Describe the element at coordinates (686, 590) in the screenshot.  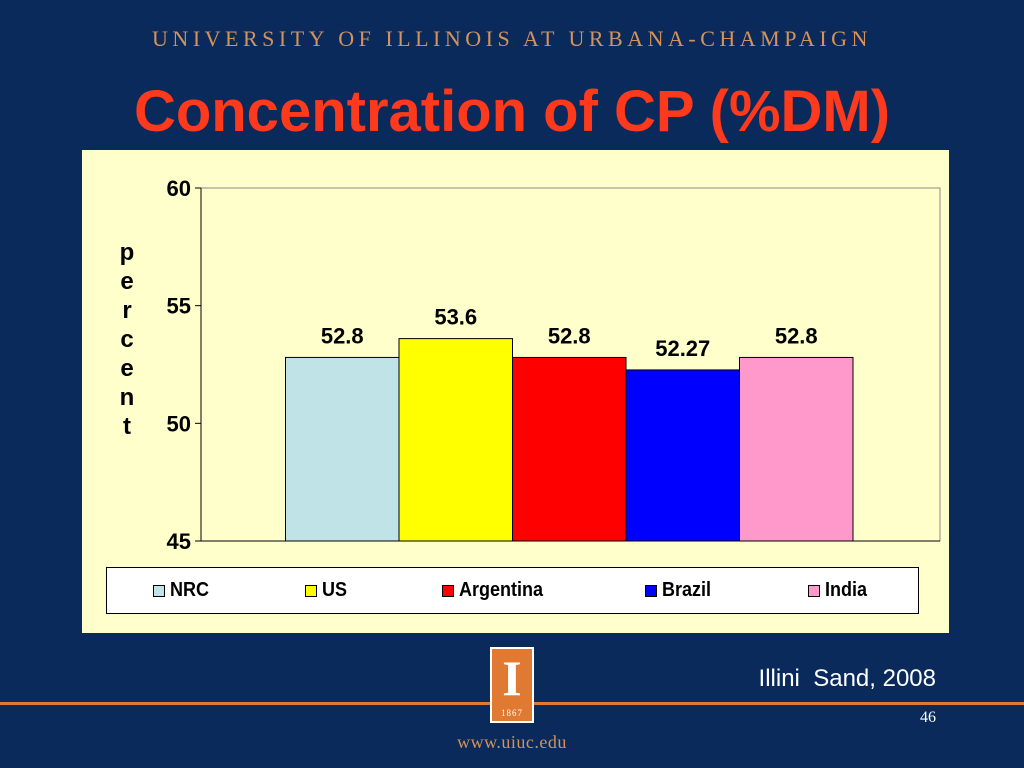
I see `legend-label: Brazil` at that location.